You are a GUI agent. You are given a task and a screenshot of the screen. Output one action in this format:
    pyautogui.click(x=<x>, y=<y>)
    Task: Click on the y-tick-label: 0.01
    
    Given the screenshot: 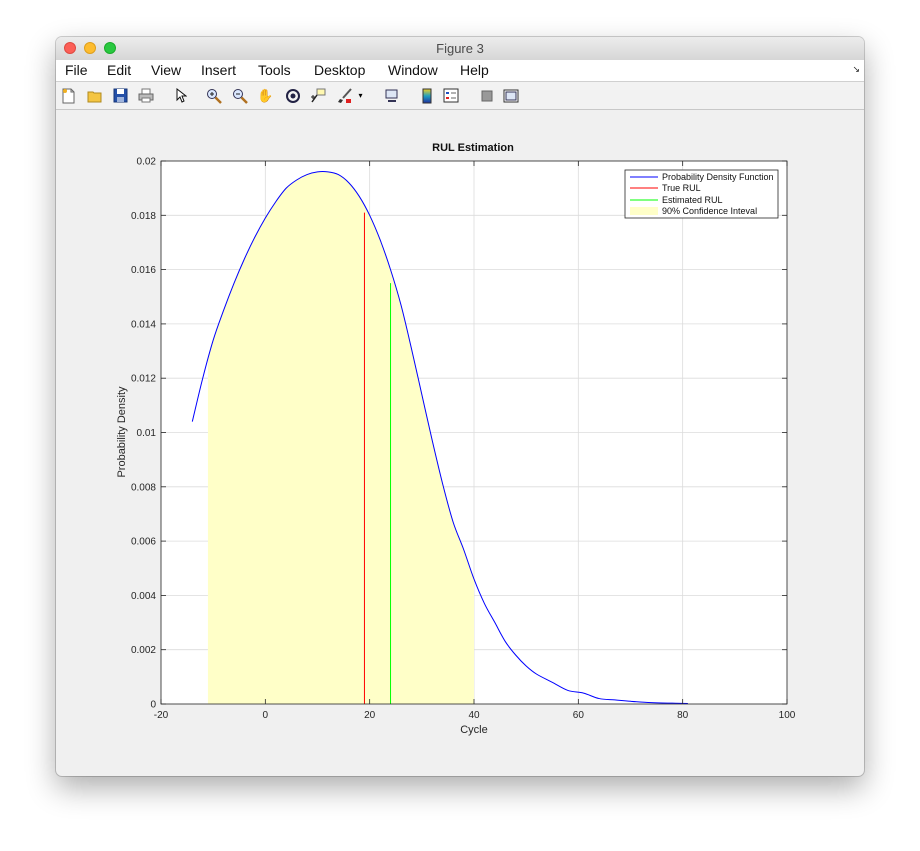 What is the action you would take?
    pyautogui.click(x=147, y=433)
    